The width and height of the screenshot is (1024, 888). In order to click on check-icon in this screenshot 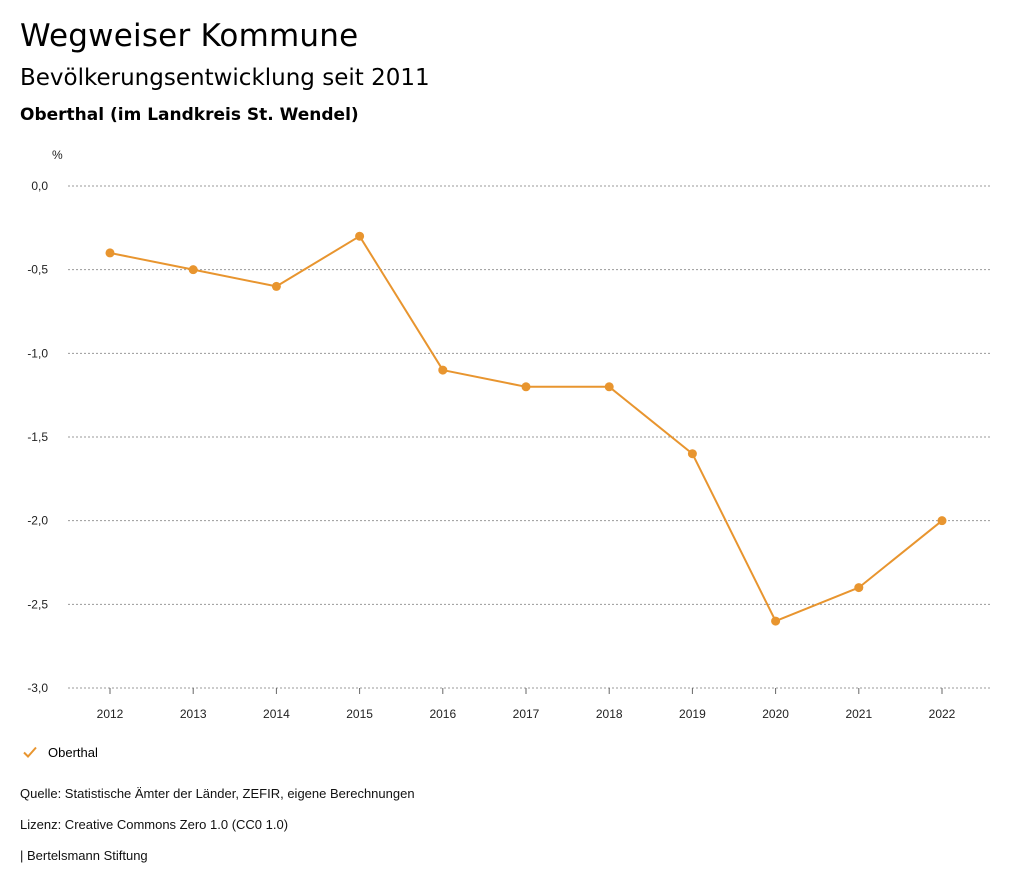, I will do `click(30, 752)`.